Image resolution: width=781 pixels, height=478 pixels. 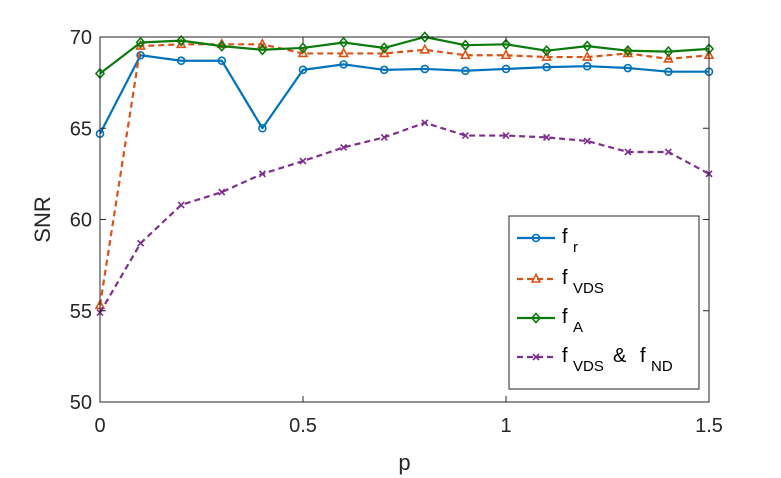 I want to click on x-tick-label: 0.5, so click(x=303, y=426).